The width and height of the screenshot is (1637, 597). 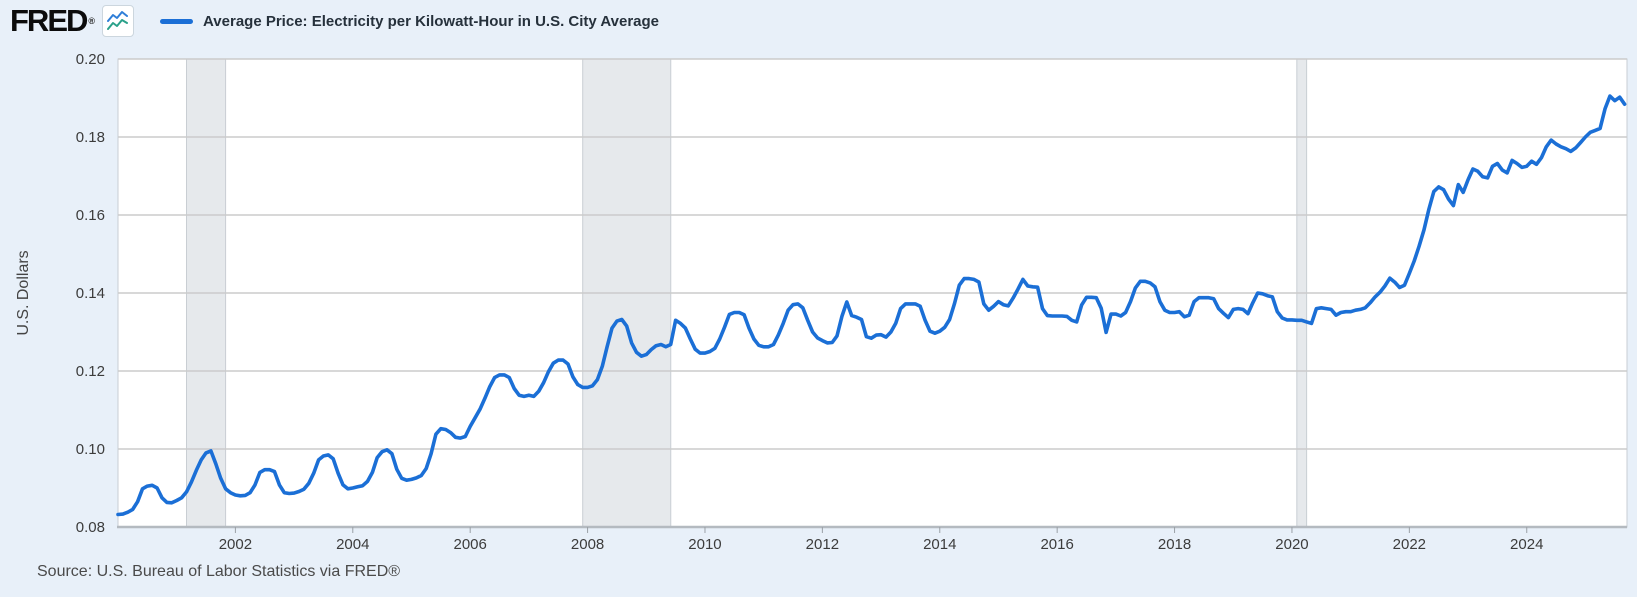 I want to click on x-tick-label: 2016, so click(x=1056, y=544).